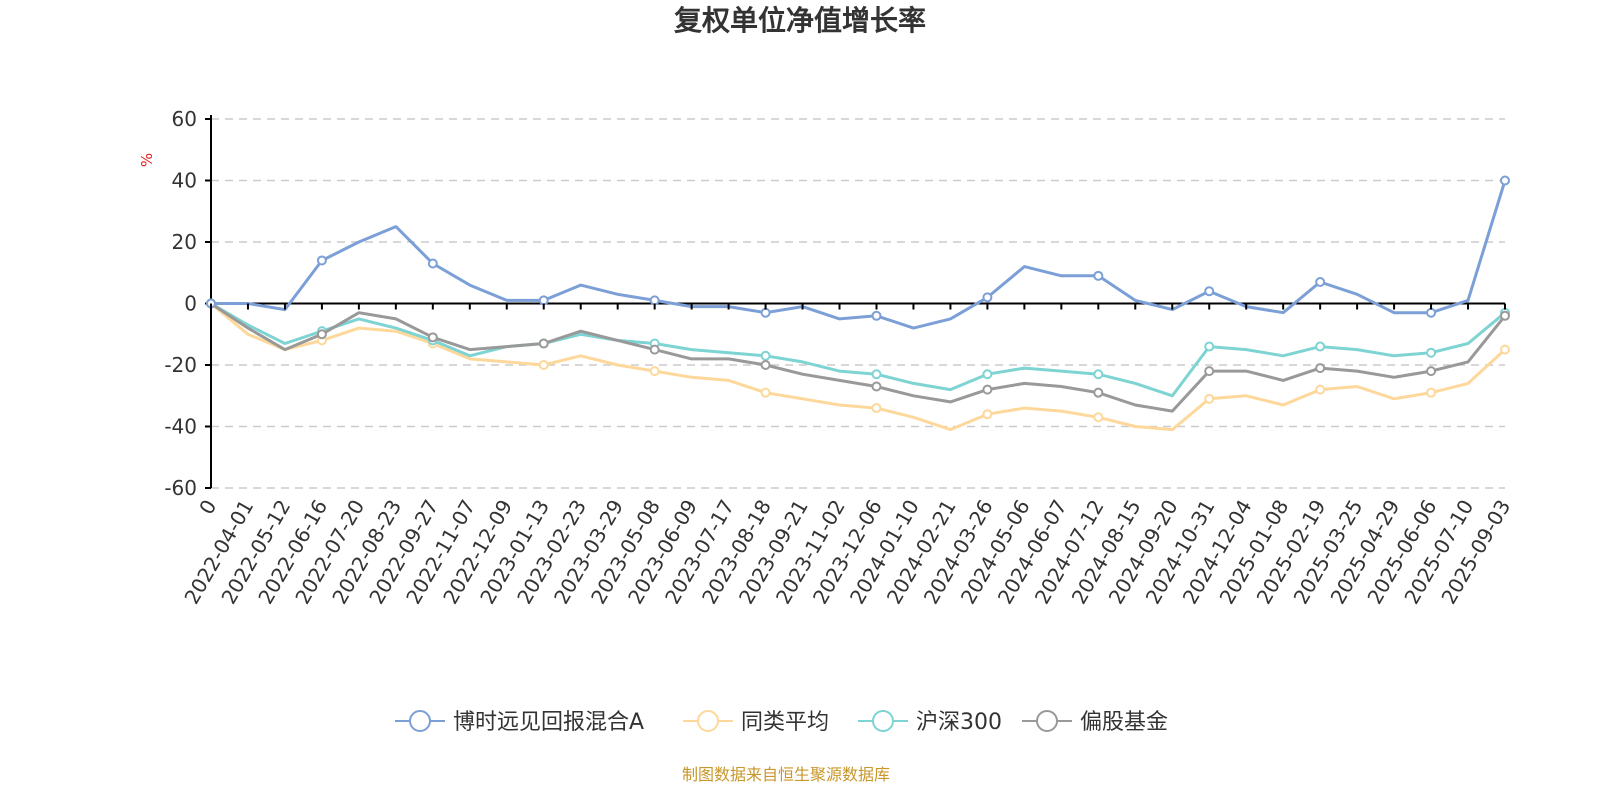 This screenshot has height=800, width=1600. What do you see at coordinates (800, 20) in the screenshot?
I see `chart-title: 复权单位净值增长率` at bounding box center [800, 20].